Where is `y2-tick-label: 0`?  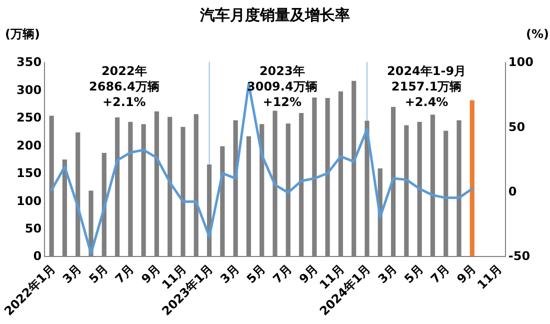
y2-tick-label: 0 is located at coordinates (512, 191).